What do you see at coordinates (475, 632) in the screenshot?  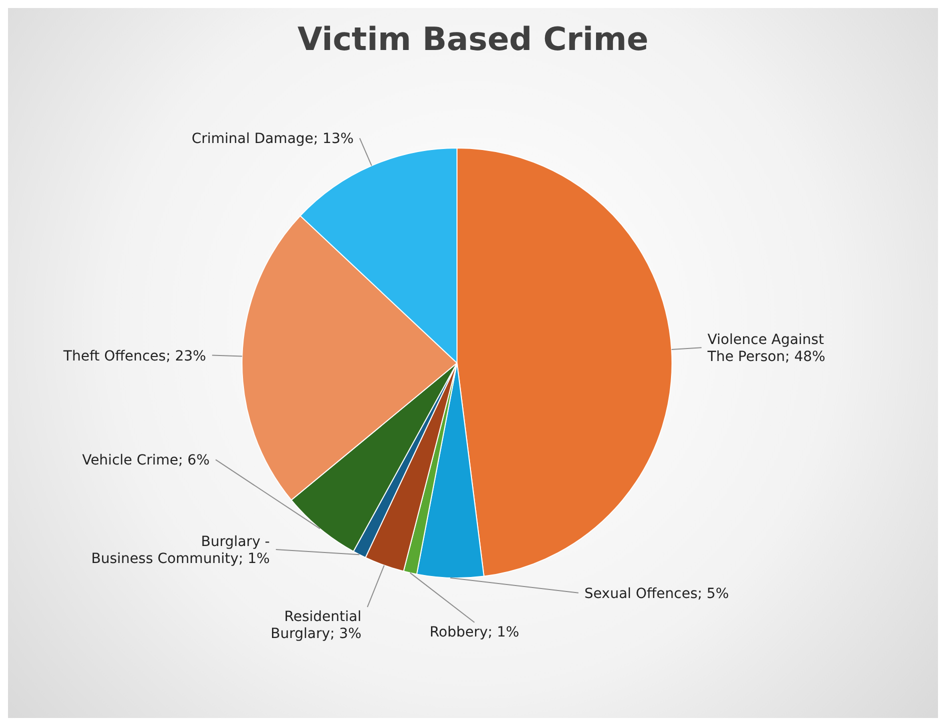 I see `slice-label: Robbery; 1%` at bounding box center [475, 632].